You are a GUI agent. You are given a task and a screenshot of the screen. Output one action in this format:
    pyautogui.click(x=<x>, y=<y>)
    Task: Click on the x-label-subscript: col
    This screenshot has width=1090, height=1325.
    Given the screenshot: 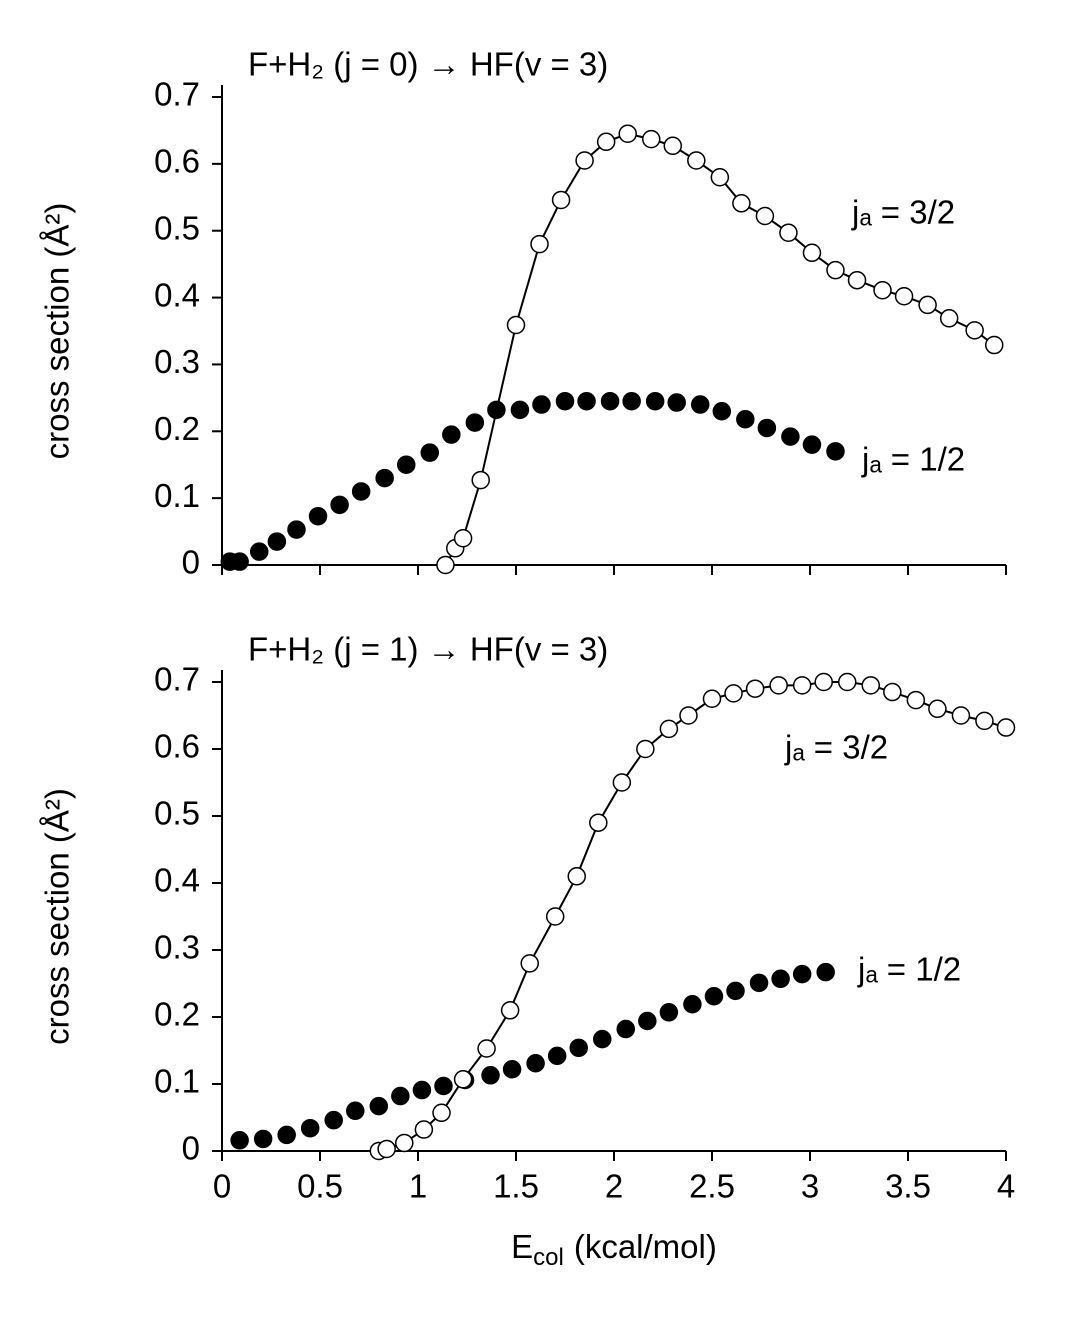 What is the action you would take?
    pyautogui.click(x=548, y=1257)
    